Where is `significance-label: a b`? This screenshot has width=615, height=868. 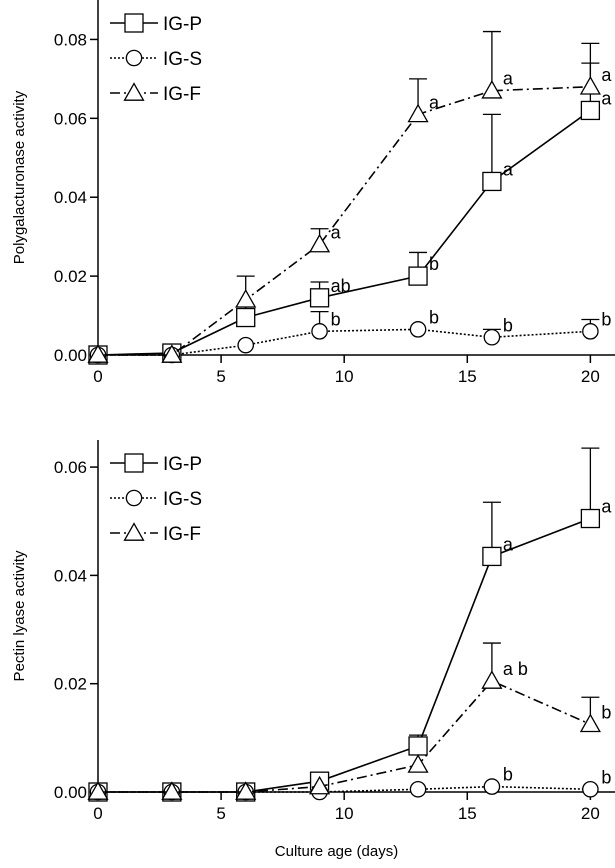 significance-label: a b is located at coordinates (515, 669).